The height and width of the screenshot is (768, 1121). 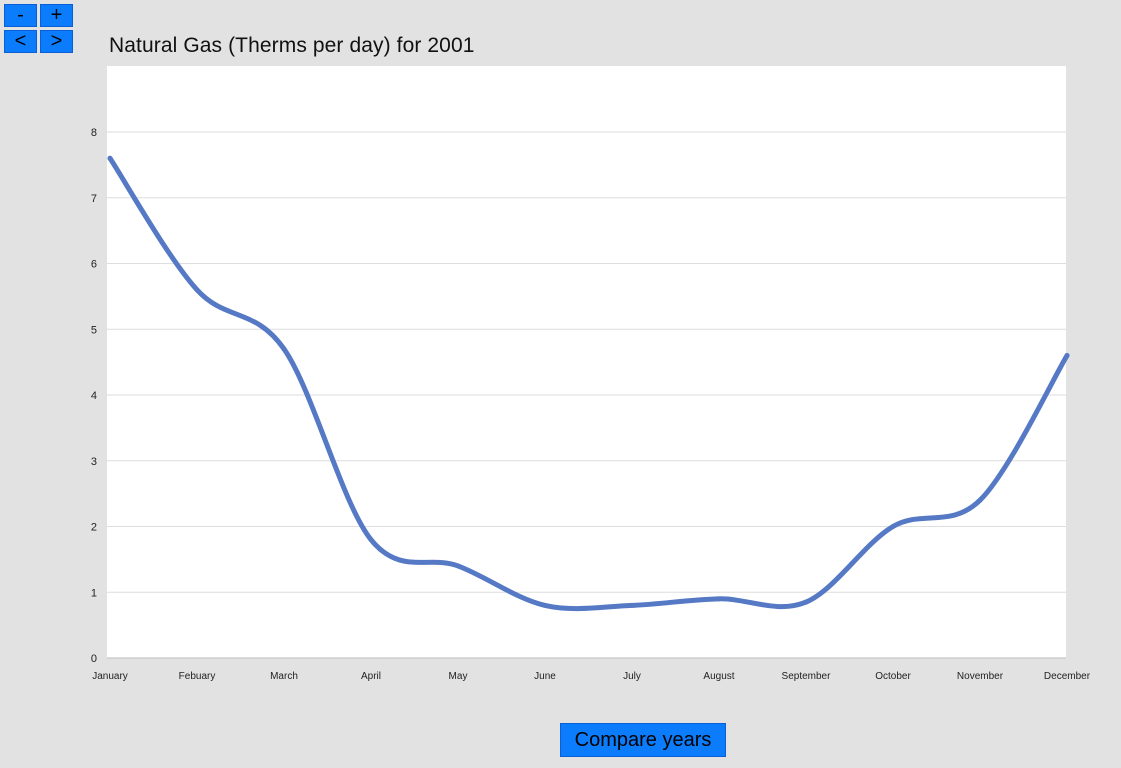 I want to click on x-tick-label: June, so click(x=545, y=676).